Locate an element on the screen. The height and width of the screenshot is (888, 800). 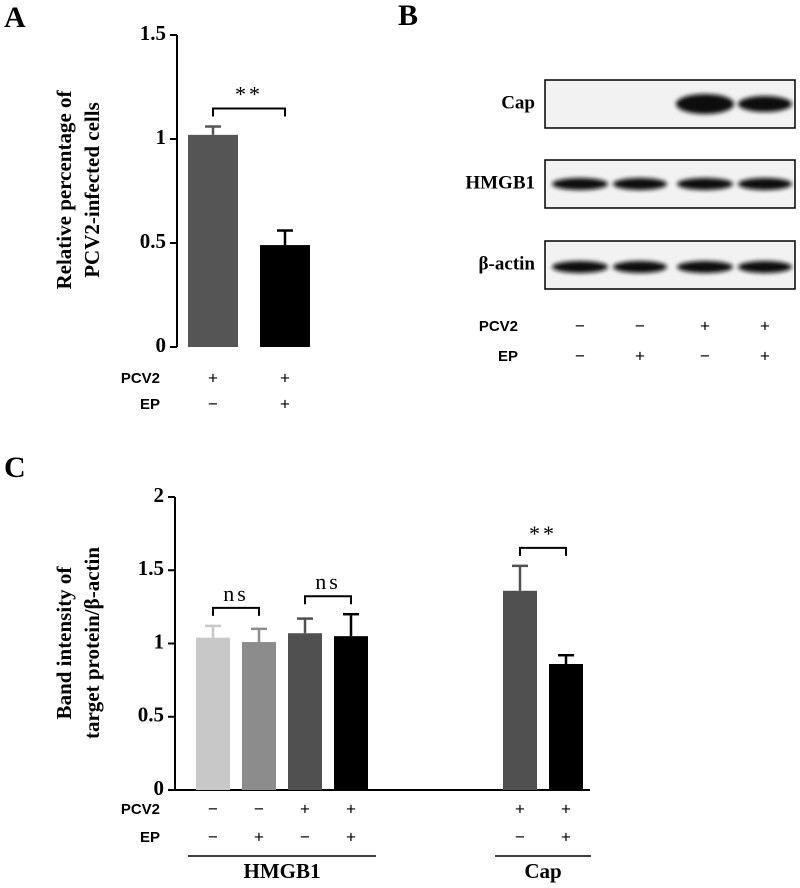
panel-letter: A is located at coordinates (15, 17).